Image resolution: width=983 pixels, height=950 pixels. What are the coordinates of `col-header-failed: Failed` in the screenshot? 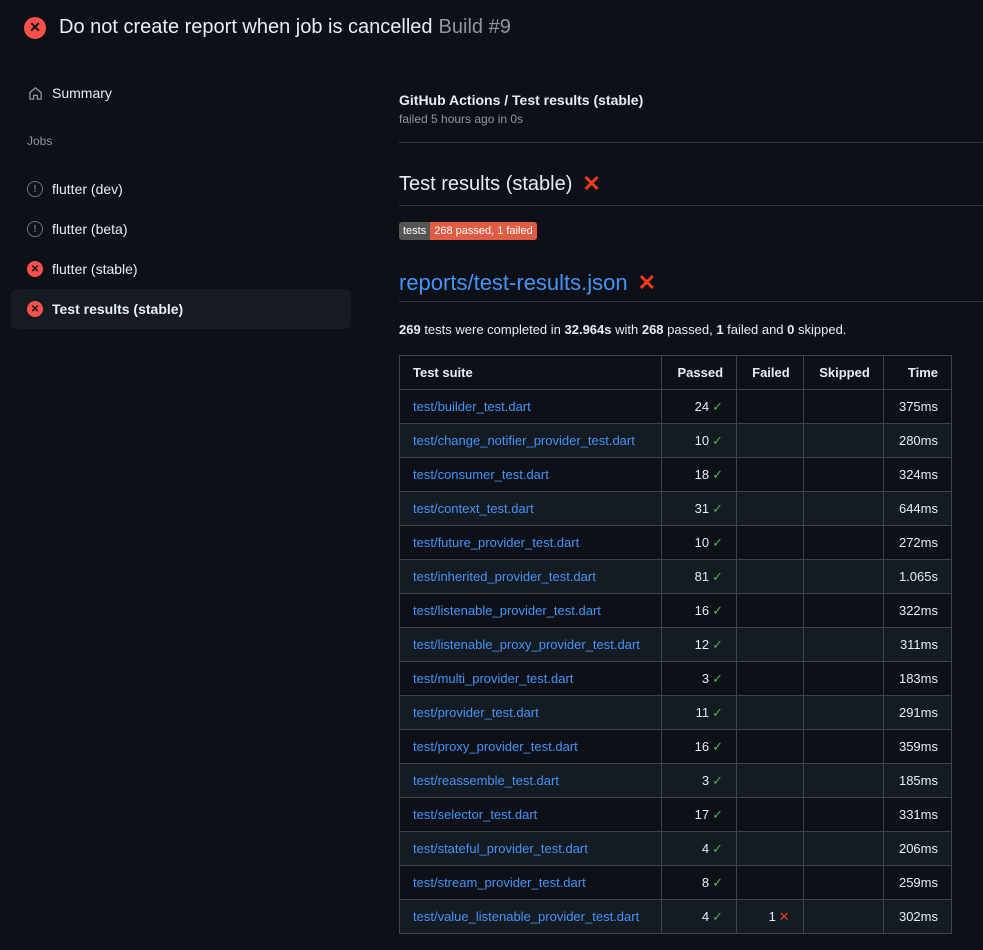 It's located at (770, 372).